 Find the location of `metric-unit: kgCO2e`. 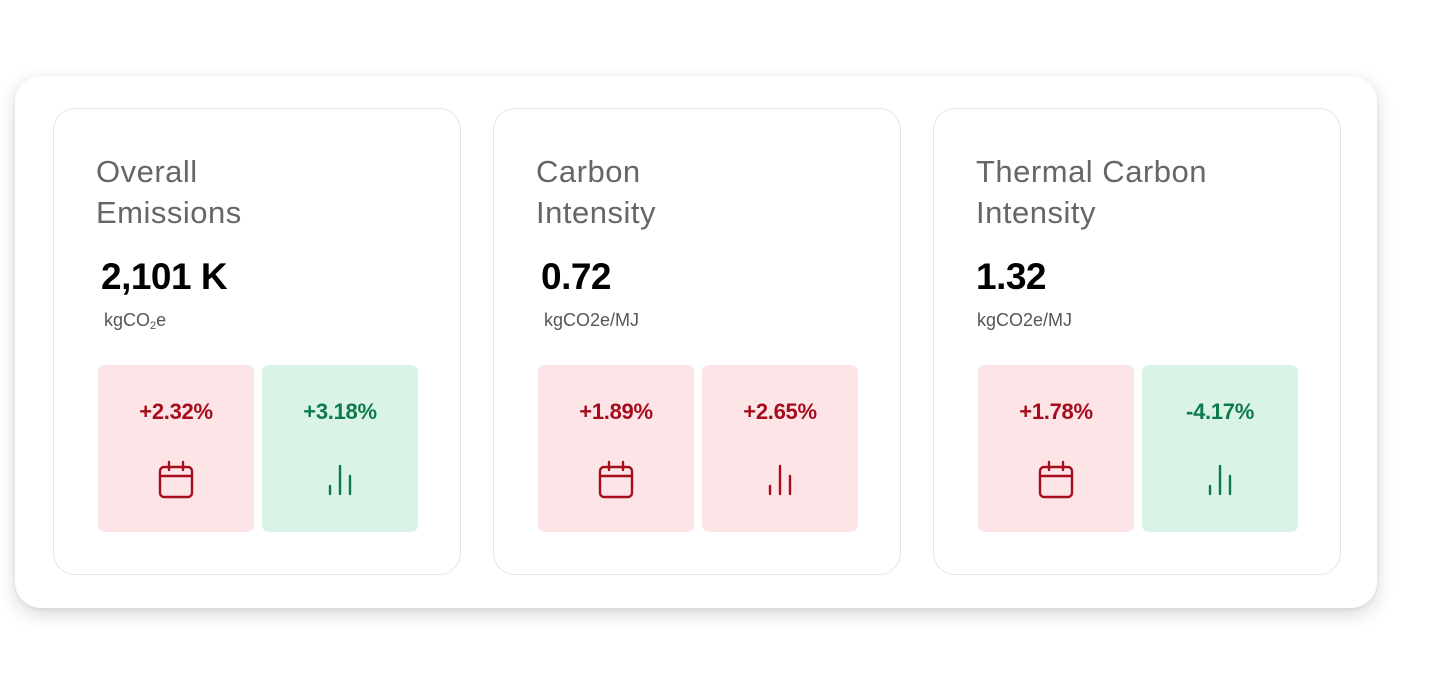

metric-unit: kgCO2e is located at coordinates (135, 321).